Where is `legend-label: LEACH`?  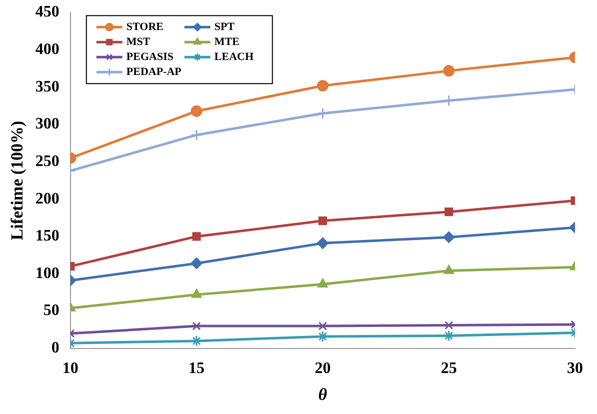 legend-label: LEACH is located at coordinates (234, 56).